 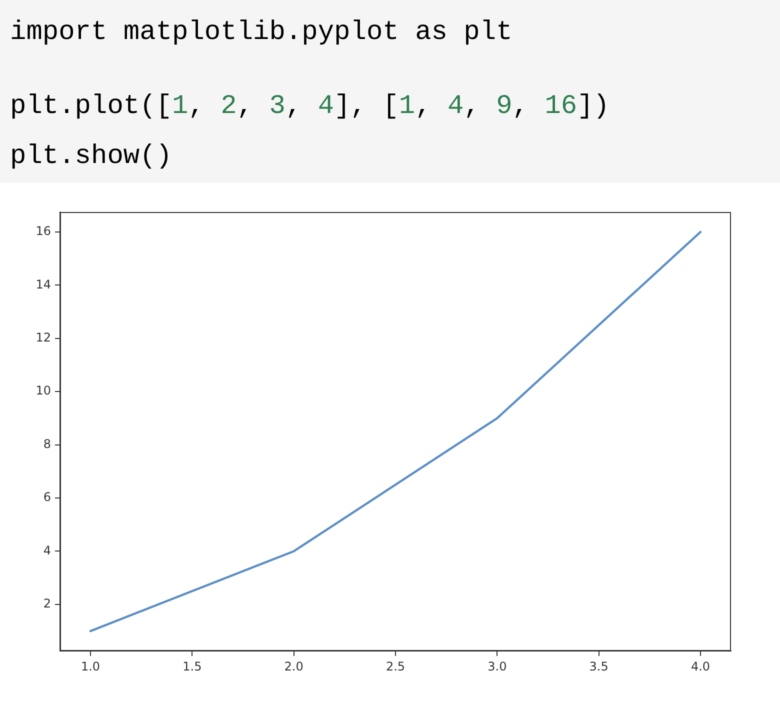 What do you see at coordinates (47, 497) in the screenshot?
I see `y-tick-label: 6` at bounding box center [47, 497].